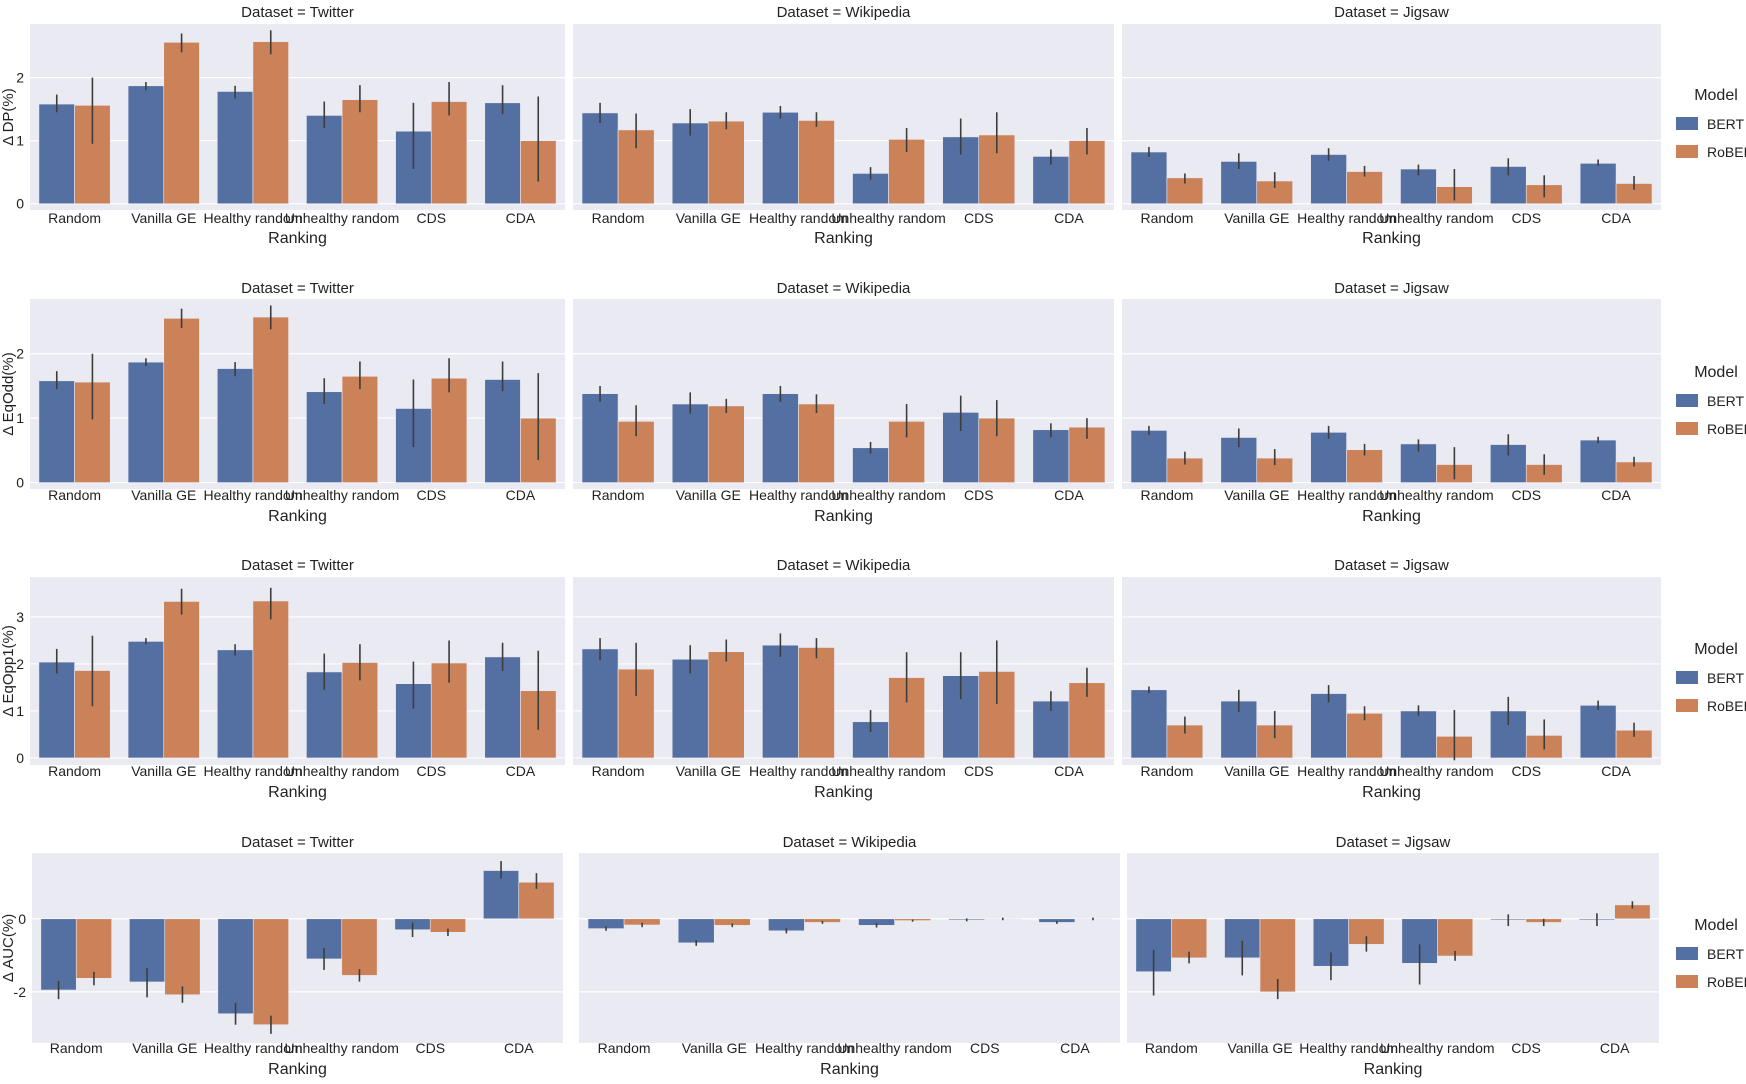 The image size is (1746, 1084). What do you see at coordinates (1726, 678) in the screenshot?
I see `legend-label-bert: BERT` at bounding box center [1726, 678].